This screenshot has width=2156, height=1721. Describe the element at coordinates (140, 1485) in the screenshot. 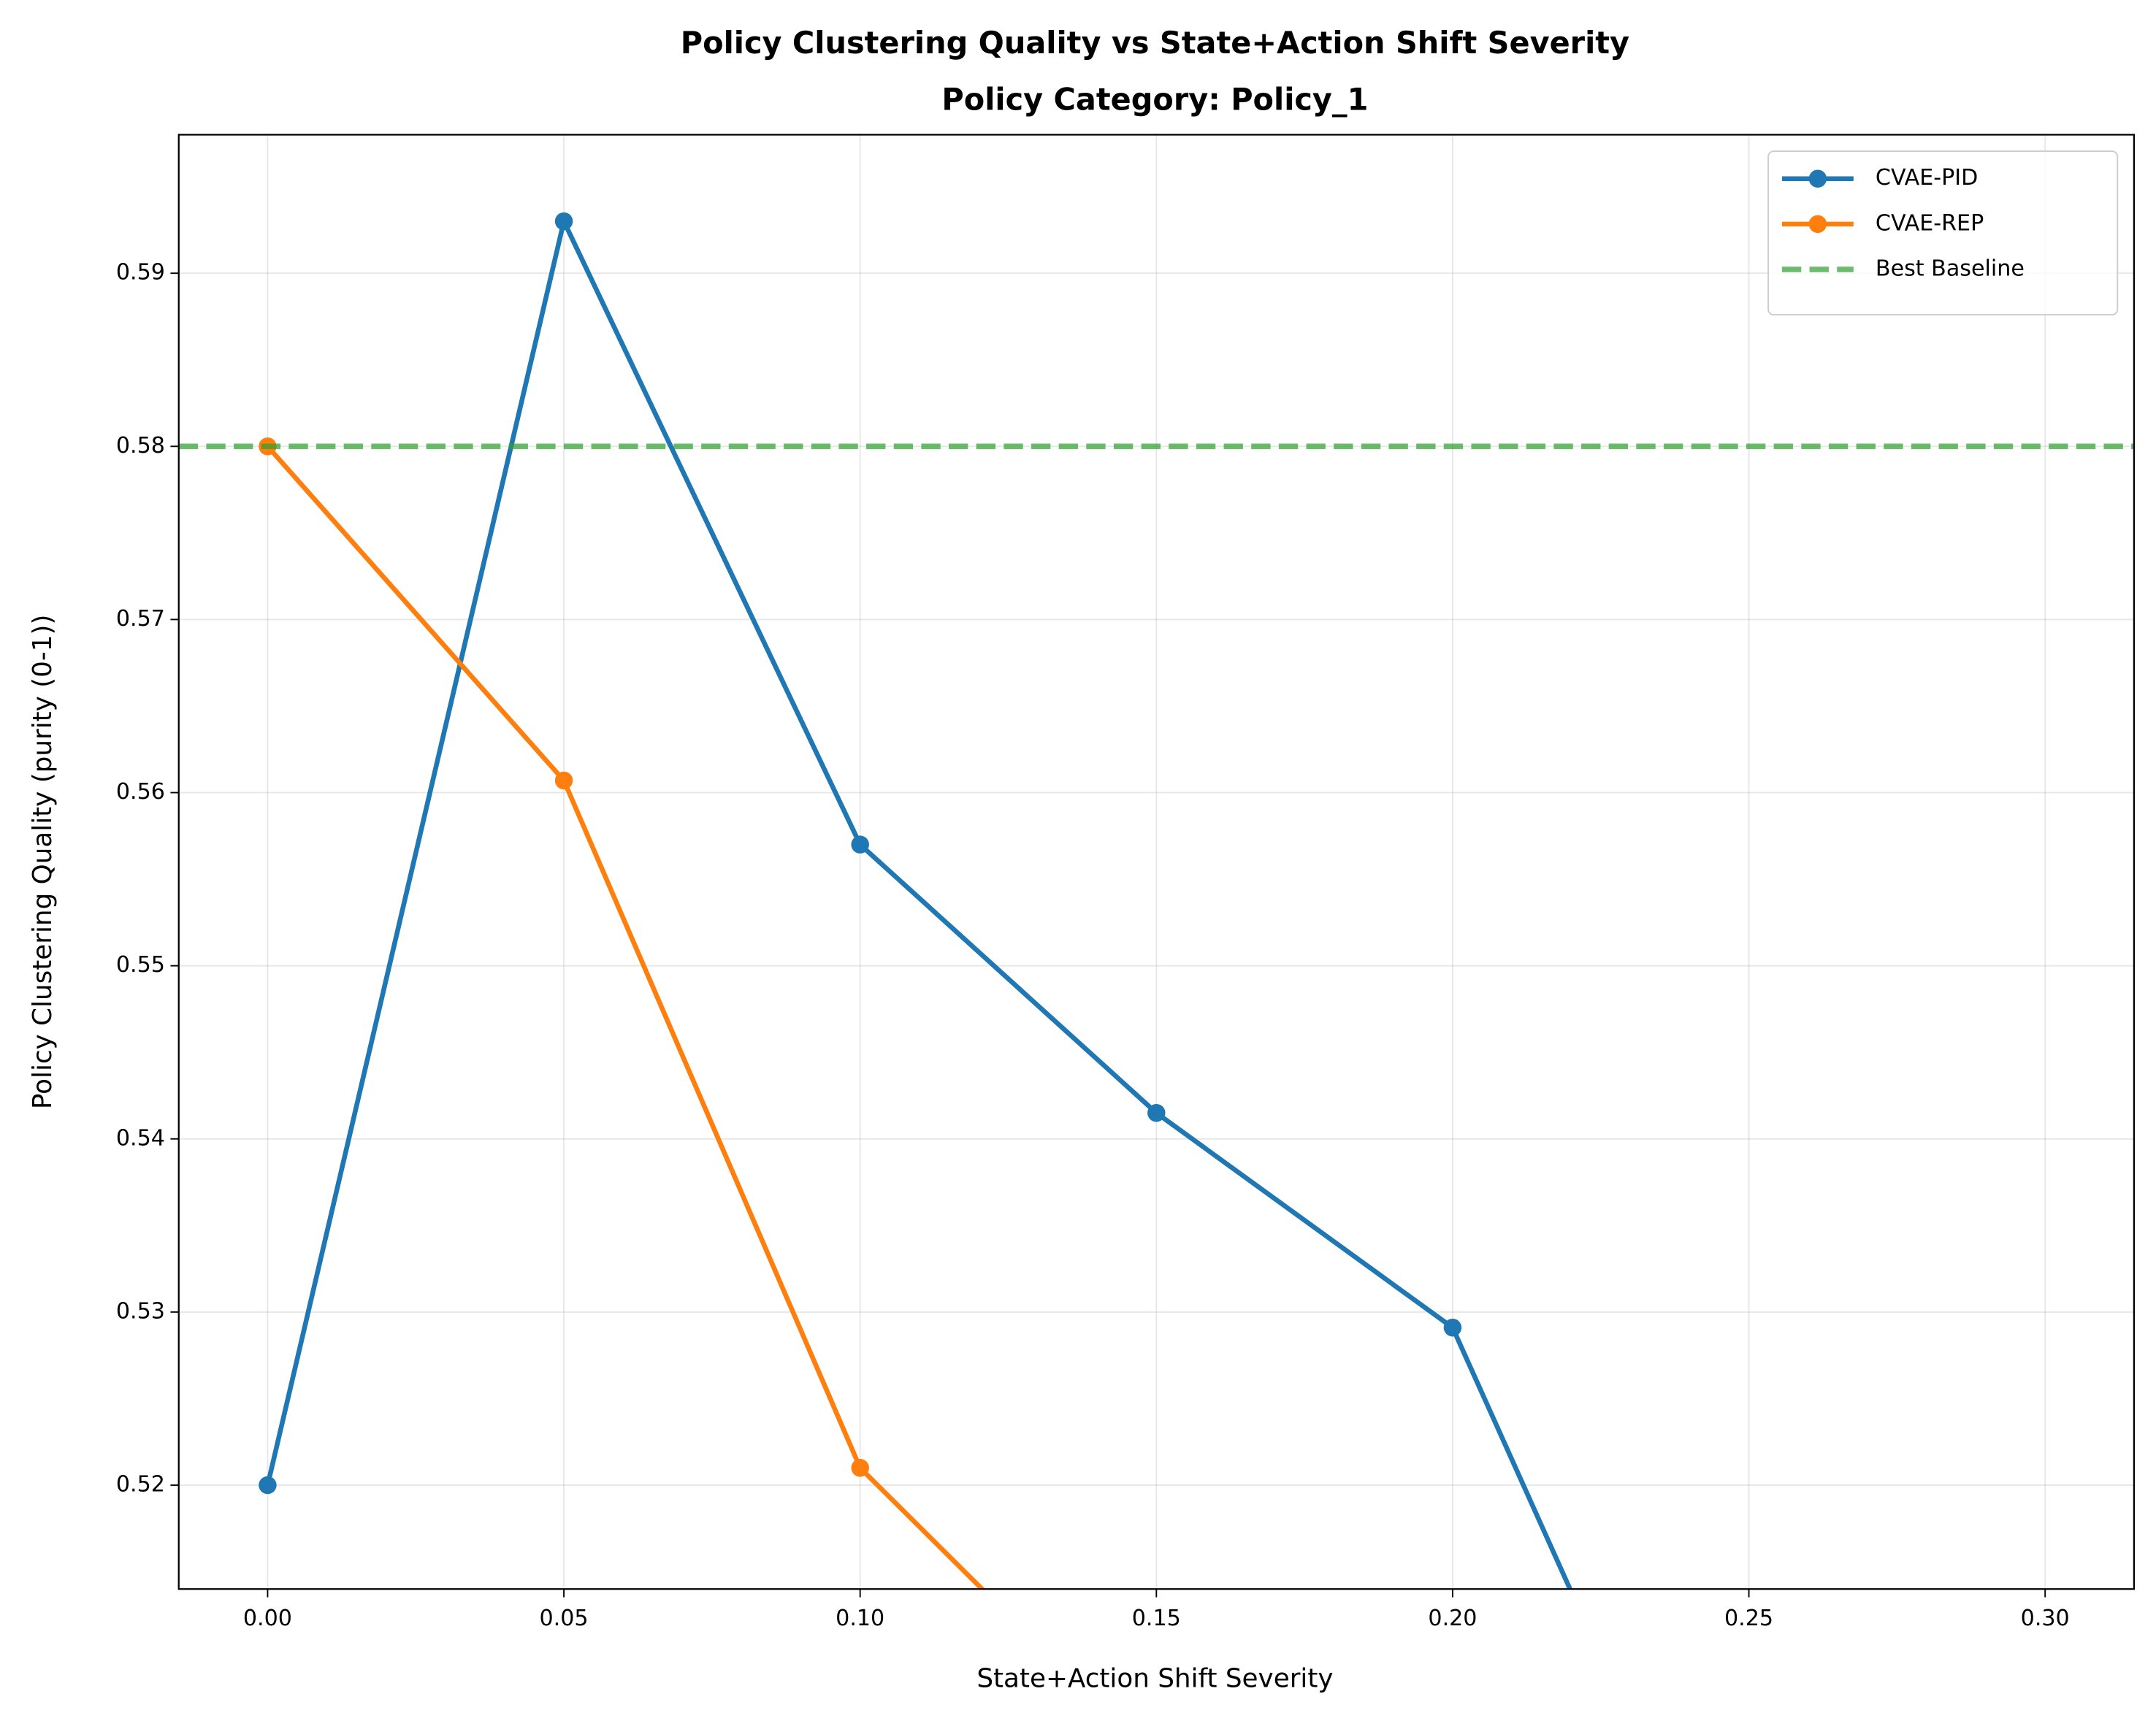

I see `y-tick-label: 0.52` at that location.